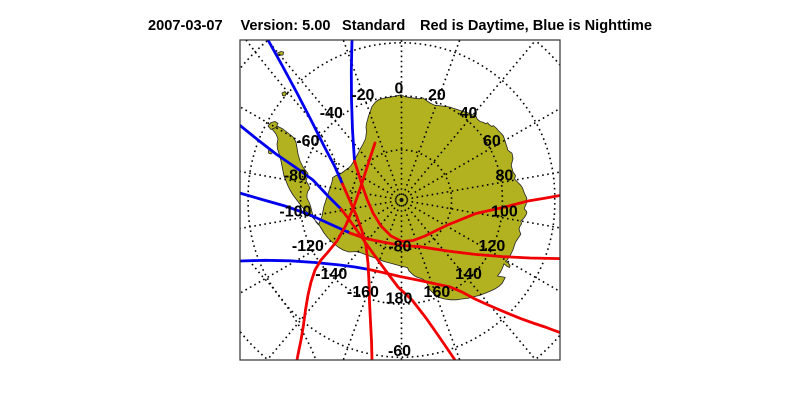 This screenshot has height=400, width=800. Describe the element at coordinates (437, 292) in the screenshot. I see `svg-text: 160` at that location.